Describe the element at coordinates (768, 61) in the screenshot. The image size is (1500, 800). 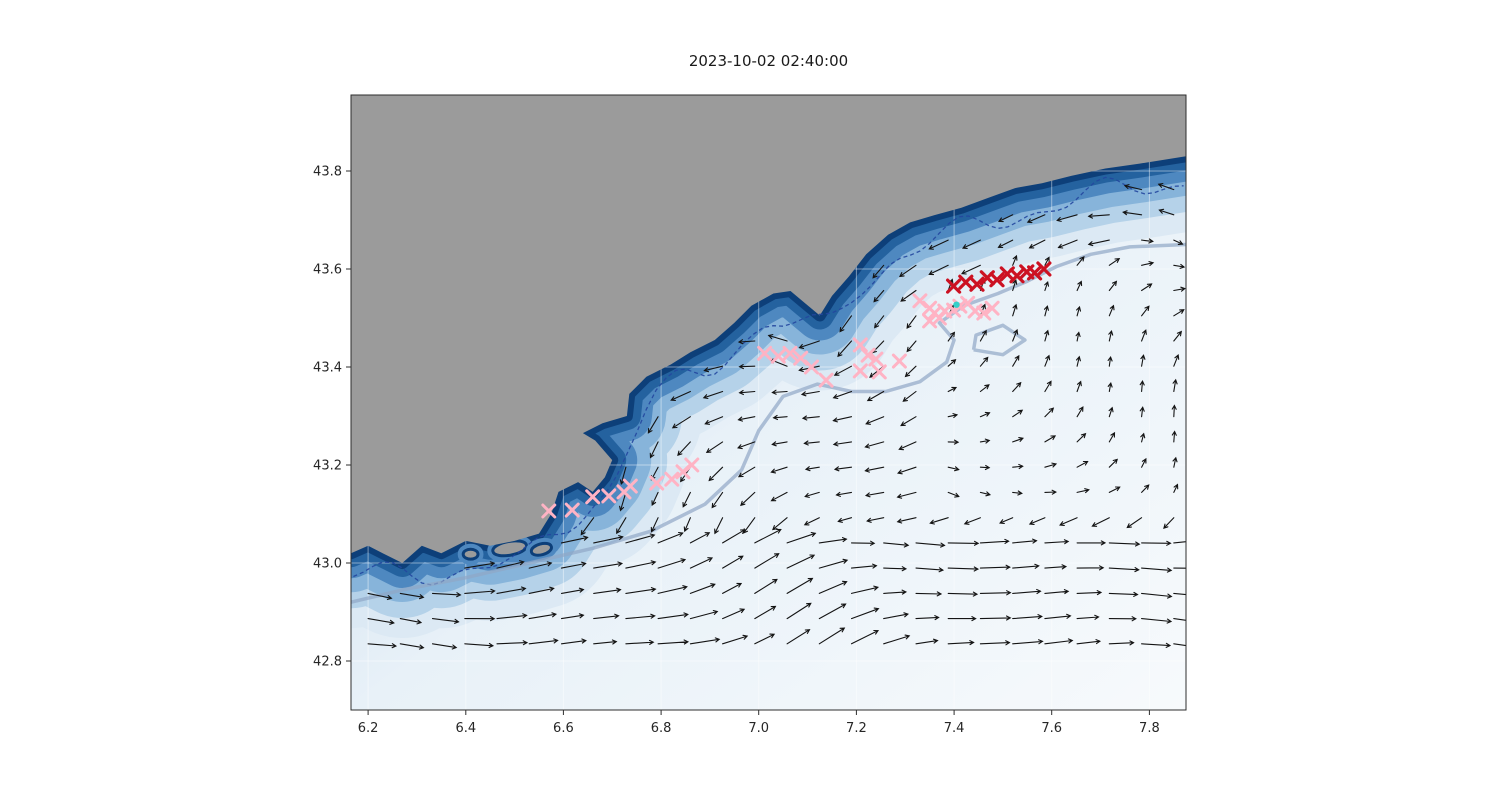
I see `plot-title: 2023-10-02 02:40:00` at that location.